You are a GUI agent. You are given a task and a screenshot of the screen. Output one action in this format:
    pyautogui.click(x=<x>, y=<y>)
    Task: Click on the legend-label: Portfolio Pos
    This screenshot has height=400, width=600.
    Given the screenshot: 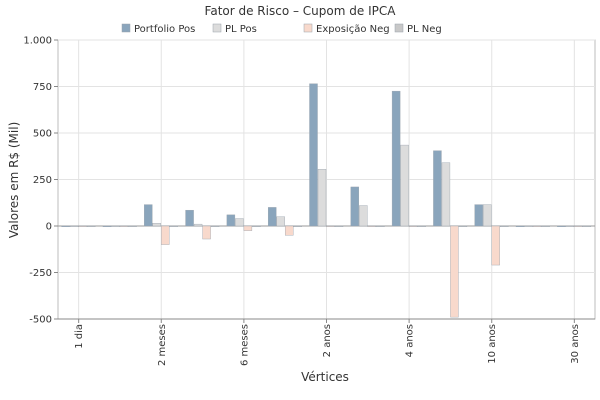 What is the action you would take?
    pyautogui.click(x=164, y=29)
    